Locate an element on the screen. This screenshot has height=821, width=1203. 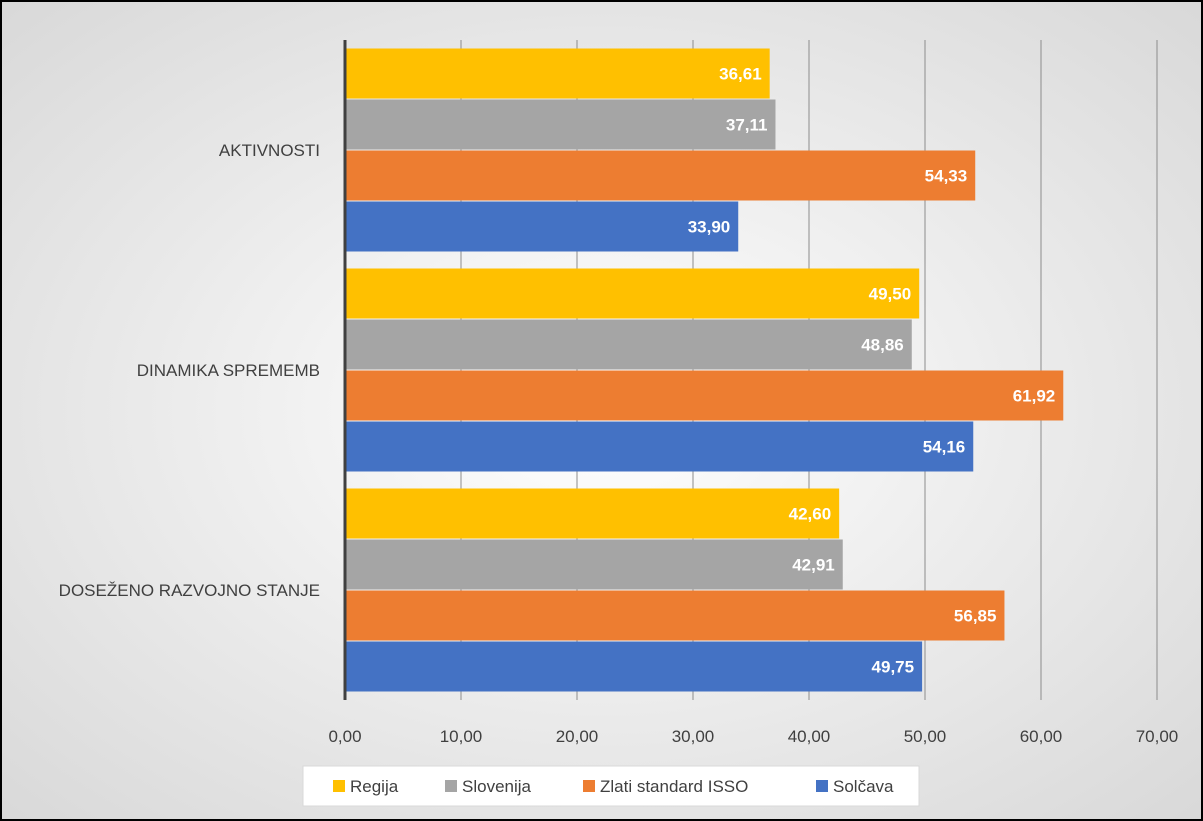
data-label: 54,16 is located at coordinates (944, 447).